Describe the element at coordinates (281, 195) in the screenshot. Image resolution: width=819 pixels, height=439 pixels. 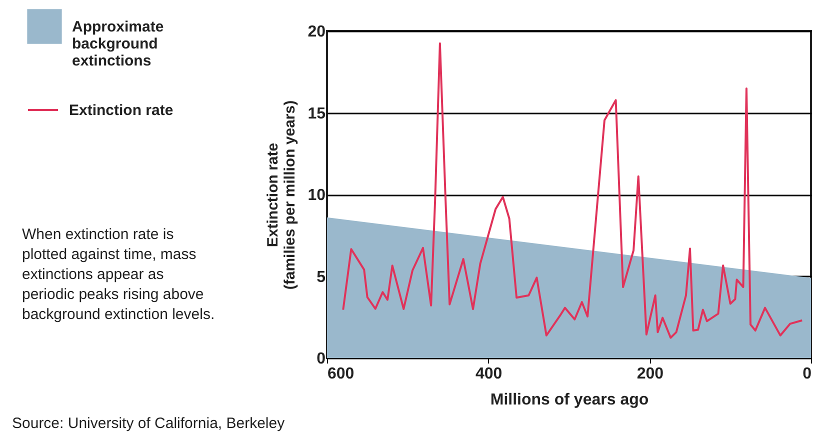
I see `y-axis-title: Extinction rate (families per million years)` at that location.